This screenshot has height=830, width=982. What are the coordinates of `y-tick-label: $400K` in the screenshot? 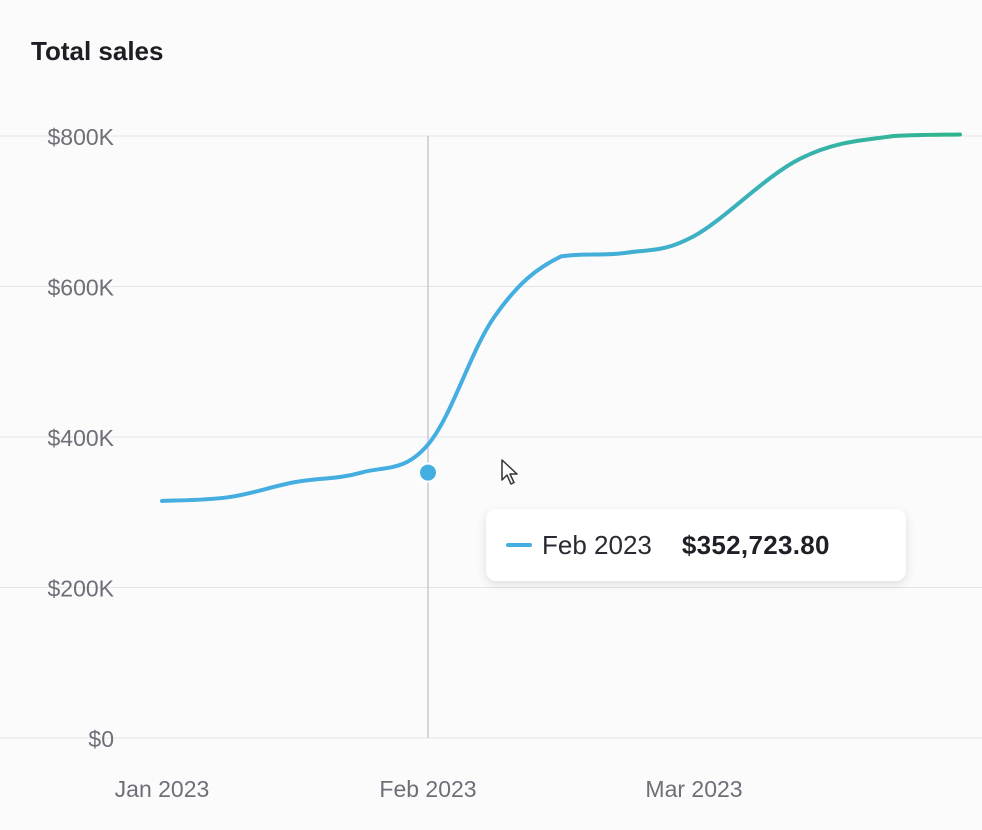 It's located at (80, 438).